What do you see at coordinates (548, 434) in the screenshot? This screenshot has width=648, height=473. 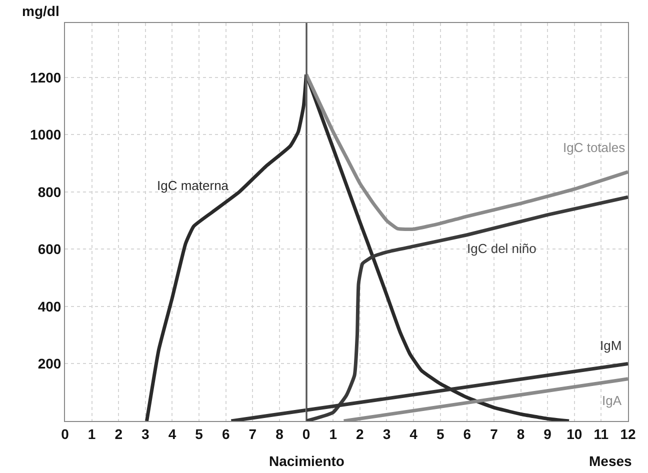 I see `x-tick-label: 9` at bounding box center [548, 434].